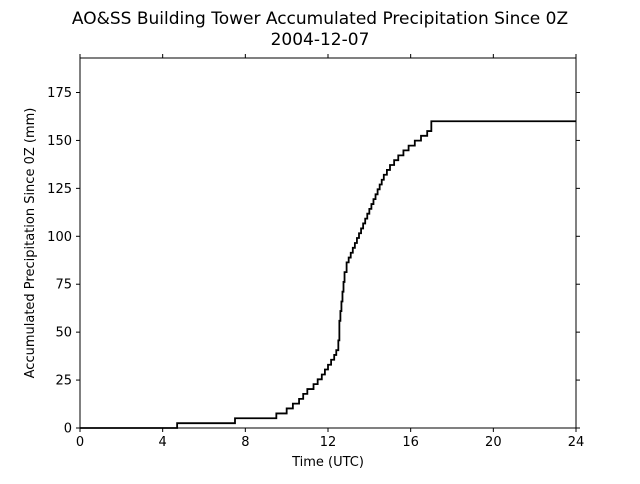  I want to click on y-axis-label: Accumulated Precipitation Since 0Z (mm), so click(30, 243).